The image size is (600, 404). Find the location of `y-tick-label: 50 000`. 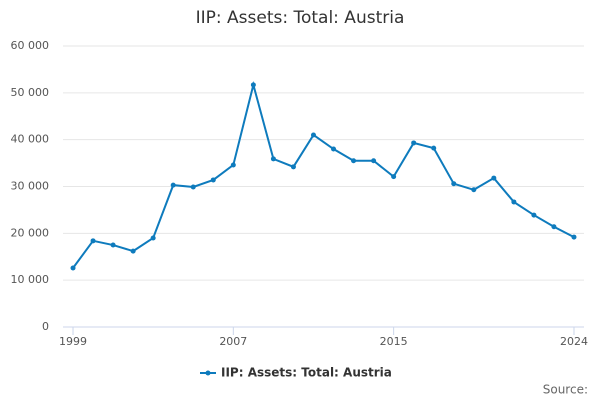

y-tick-label: 50 000 is located at coordinates (30, 92).